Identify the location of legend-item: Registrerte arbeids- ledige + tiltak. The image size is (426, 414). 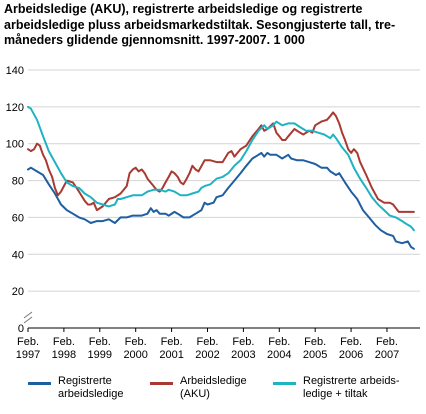
(336, 388).